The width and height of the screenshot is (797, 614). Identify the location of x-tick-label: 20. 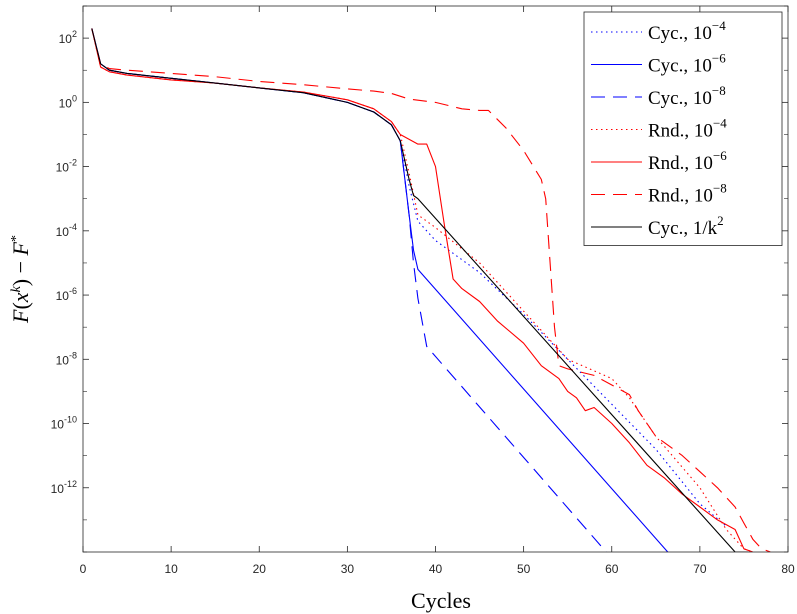
(260, 569).